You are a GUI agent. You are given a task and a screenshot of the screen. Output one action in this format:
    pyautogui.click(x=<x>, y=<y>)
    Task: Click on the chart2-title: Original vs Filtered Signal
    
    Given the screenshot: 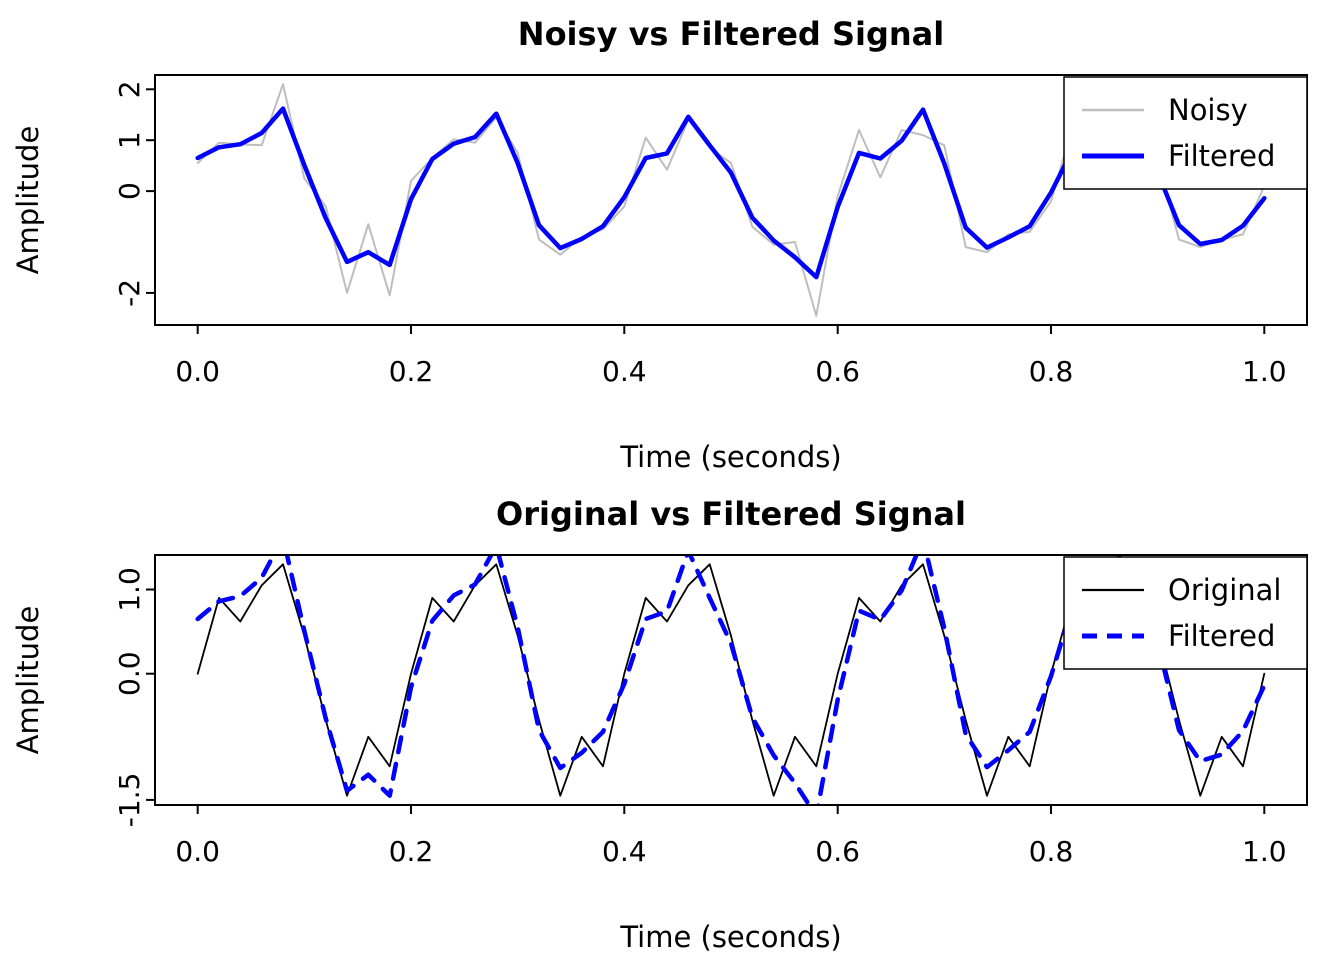 What is the action you would take?
    pyautogui.click(x=731, y=514)
    